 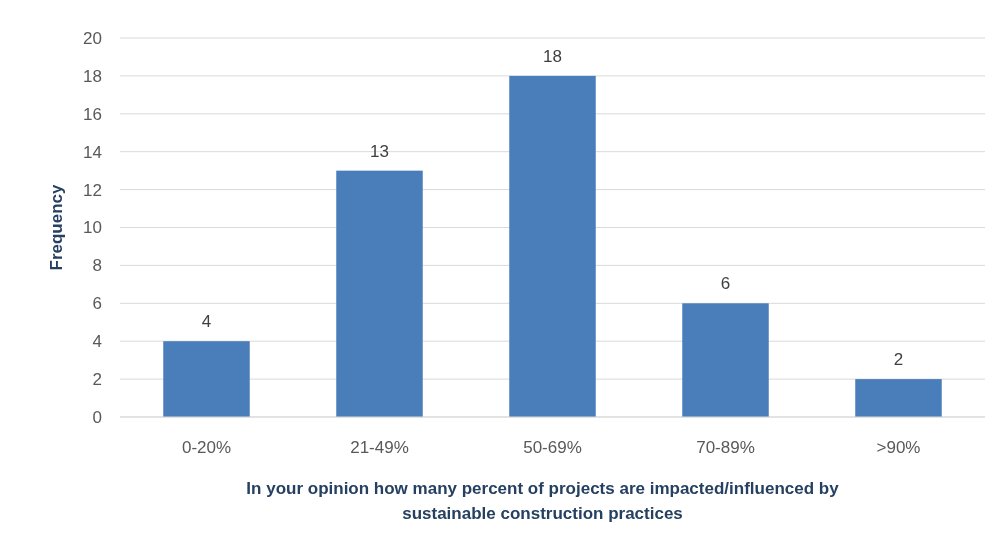 What do you see at coordinates (206, 322) in the screenshot?
I see `data-label: 4` at bounding box center [206, 322].